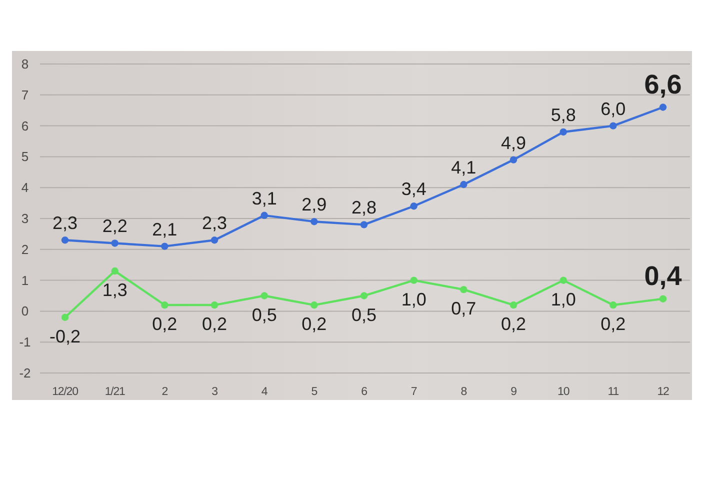  Describe the element at coordinates (165, 229) in the screenshot. I see `data-label: 2,1` at that location.